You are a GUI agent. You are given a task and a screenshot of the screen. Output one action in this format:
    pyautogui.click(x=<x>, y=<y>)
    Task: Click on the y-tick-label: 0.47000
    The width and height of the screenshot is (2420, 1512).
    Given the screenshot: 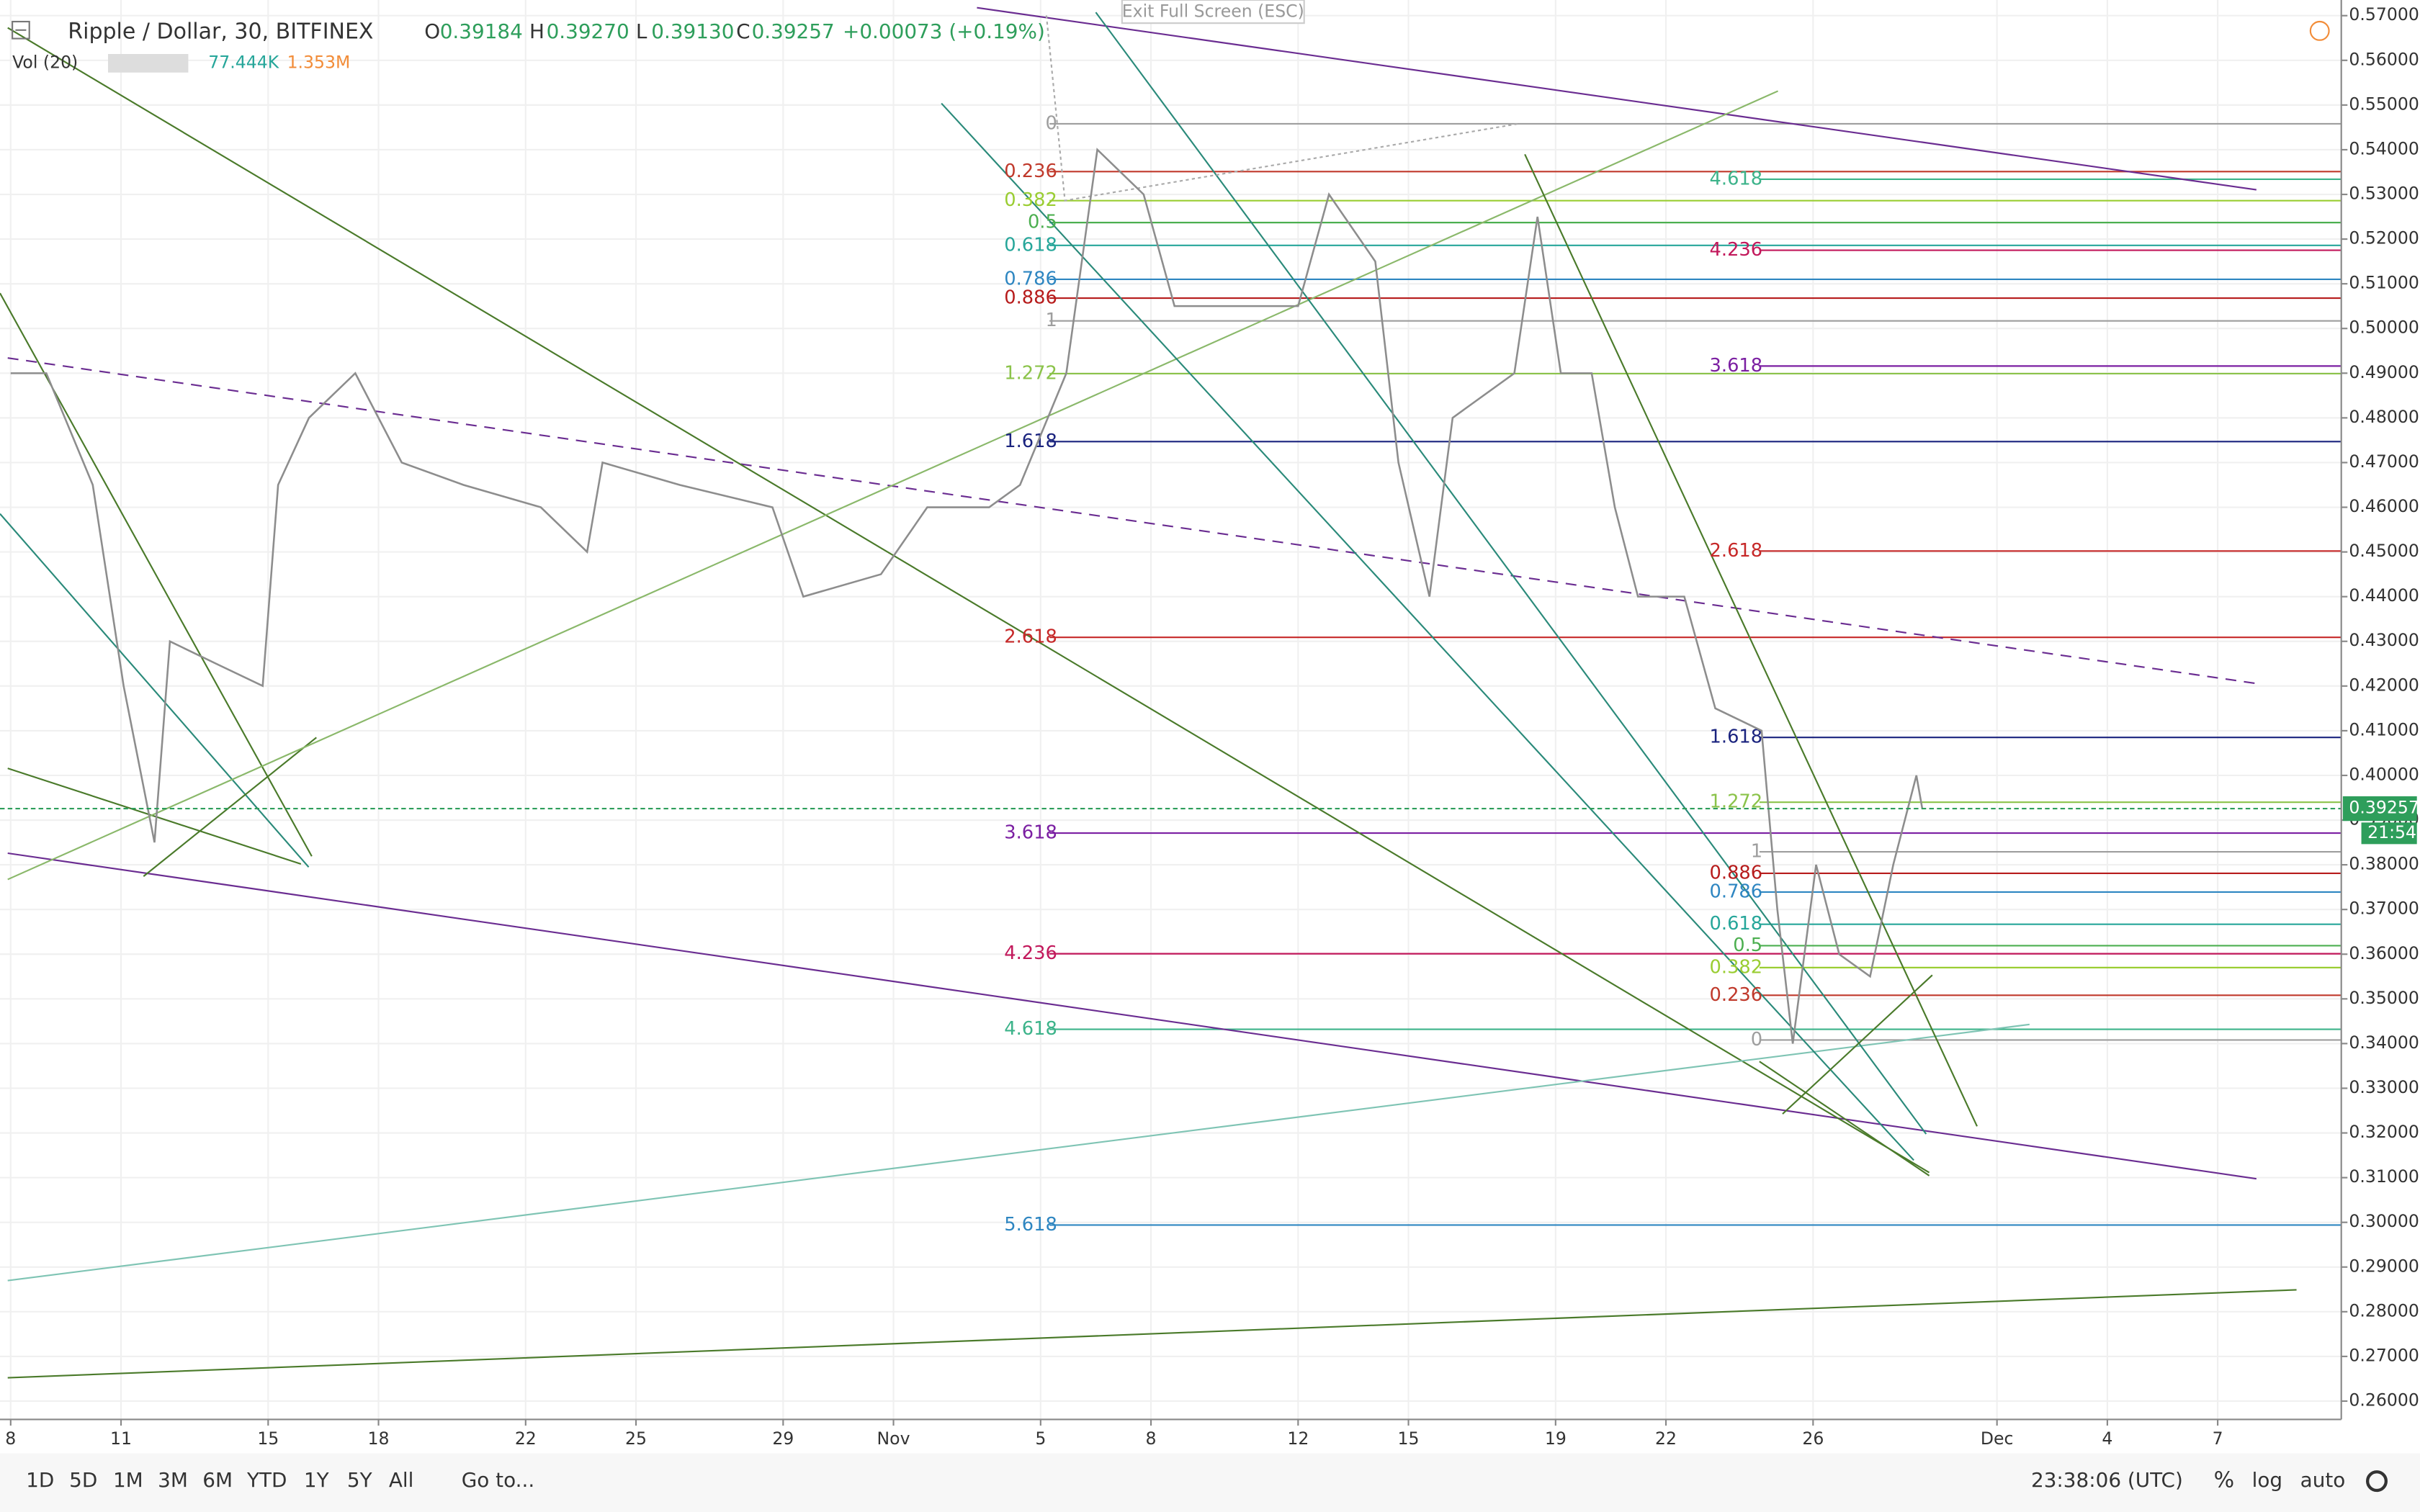 What is the action you would take?
    pyautogui.click(x=2384, y=461)
    